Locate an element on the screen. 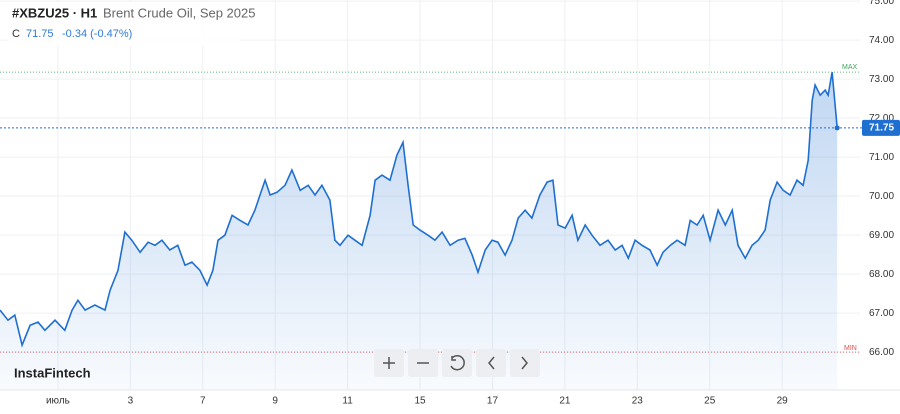 This screenshot has height=414, width=900. y-tick-label: 73.00 is located at coordinates (881, 79).